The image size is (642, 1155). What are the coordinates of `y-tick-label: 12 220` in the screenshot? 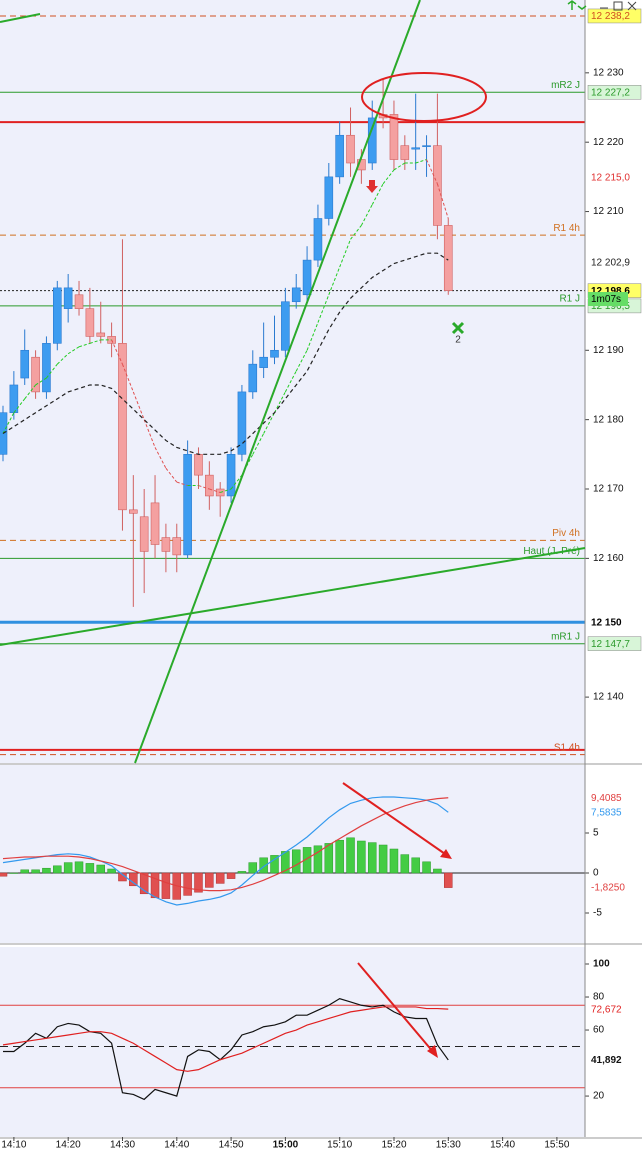 It's located at (608, 142).